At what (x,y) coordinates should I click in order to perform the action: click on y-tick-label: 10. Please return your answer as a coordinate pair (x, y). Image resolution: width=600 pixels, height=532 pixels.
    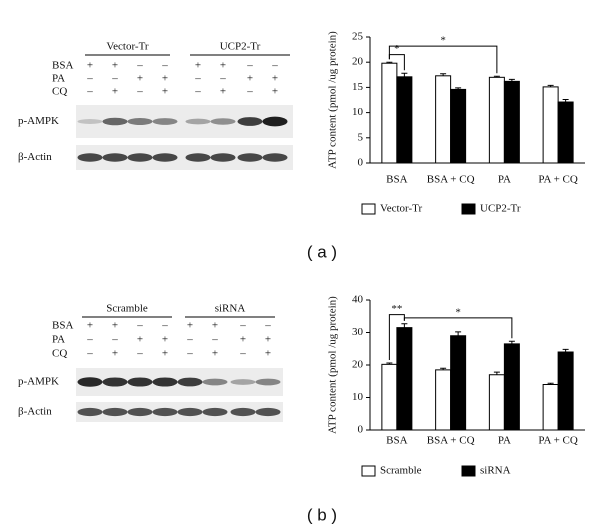
    Looking at the image, I should click on (358, 112).